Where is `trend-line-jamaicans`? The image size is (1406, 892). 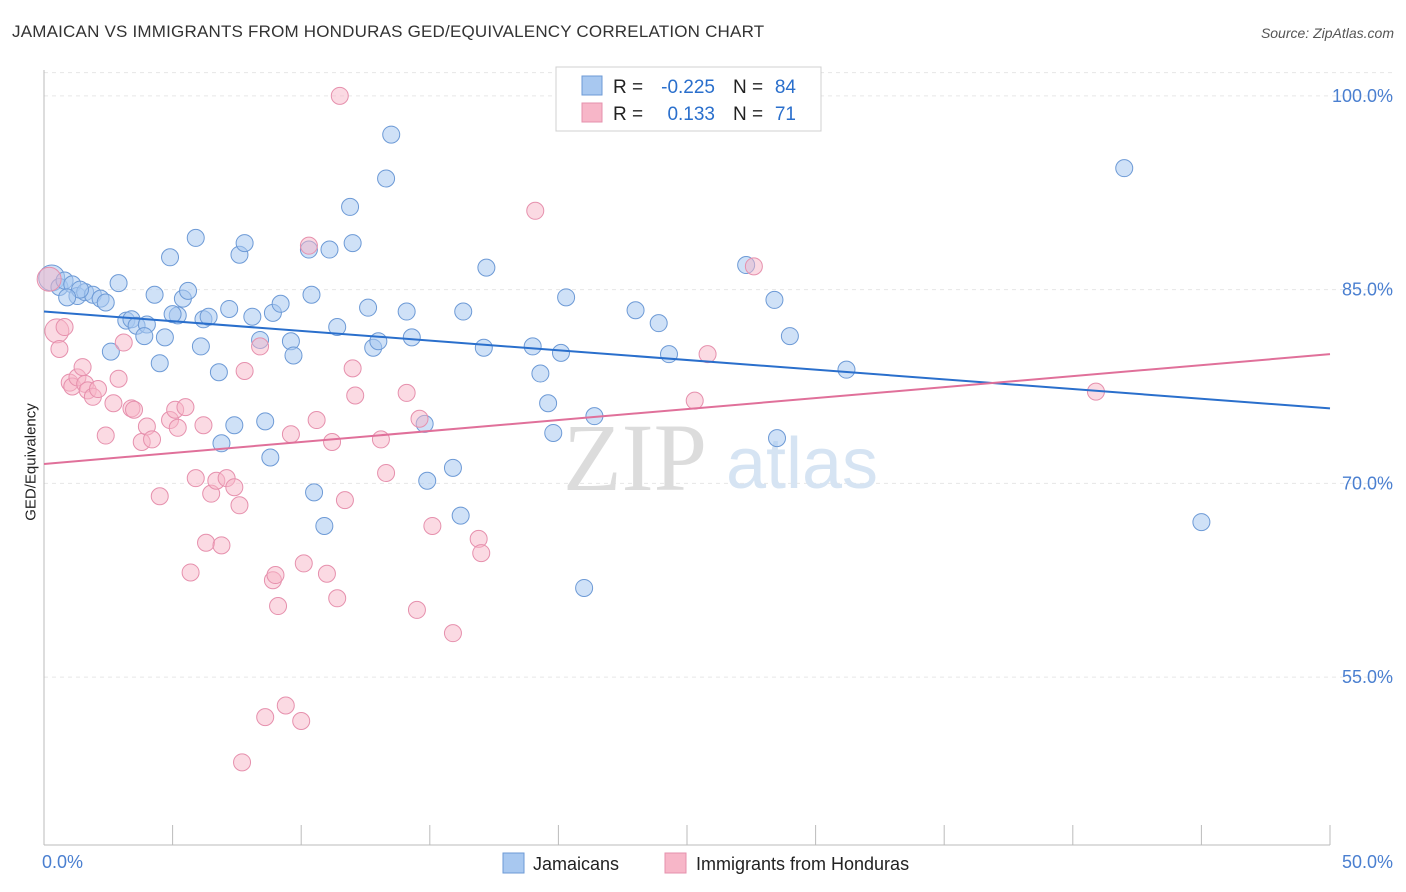 trend-line-jamaicans is located at coordinates (687, 360).